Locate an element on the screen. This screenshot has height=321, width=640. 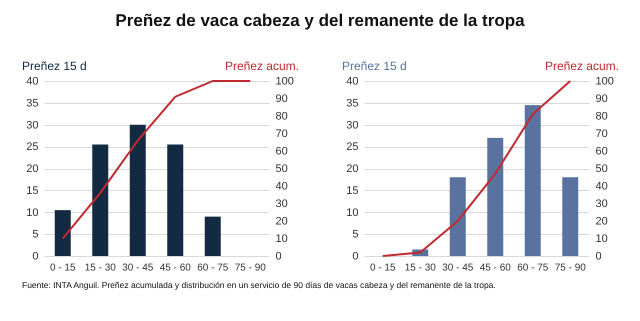
source-note: Fuente: INTA Anguil. Preñez acumulada y distribución en un servicio de 90 días de vacas cabeza y del remanente de la tropa. is located at coordinates (259, 285).